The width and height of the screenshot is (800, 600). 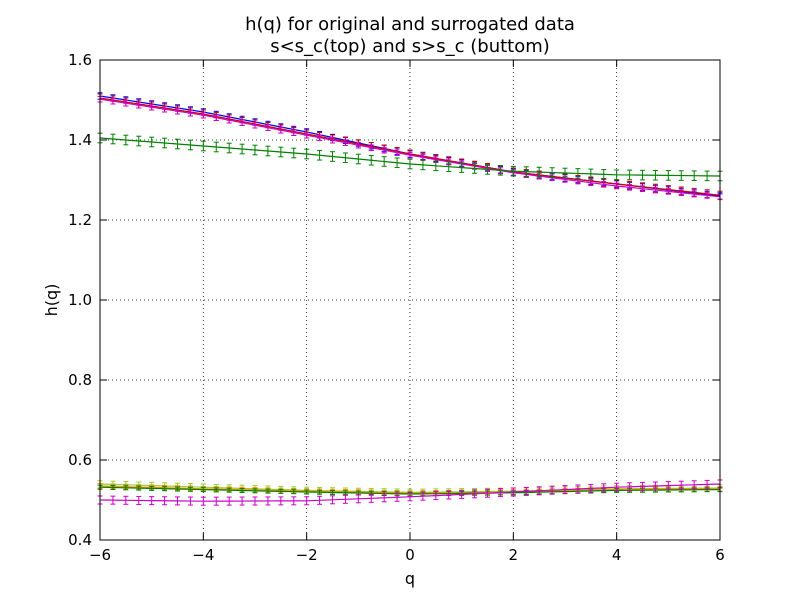 What do you see at coordinates (80, 300) in the screenshot?
I see `y-tick-label: 1.0` at bounding box center [80, 300].